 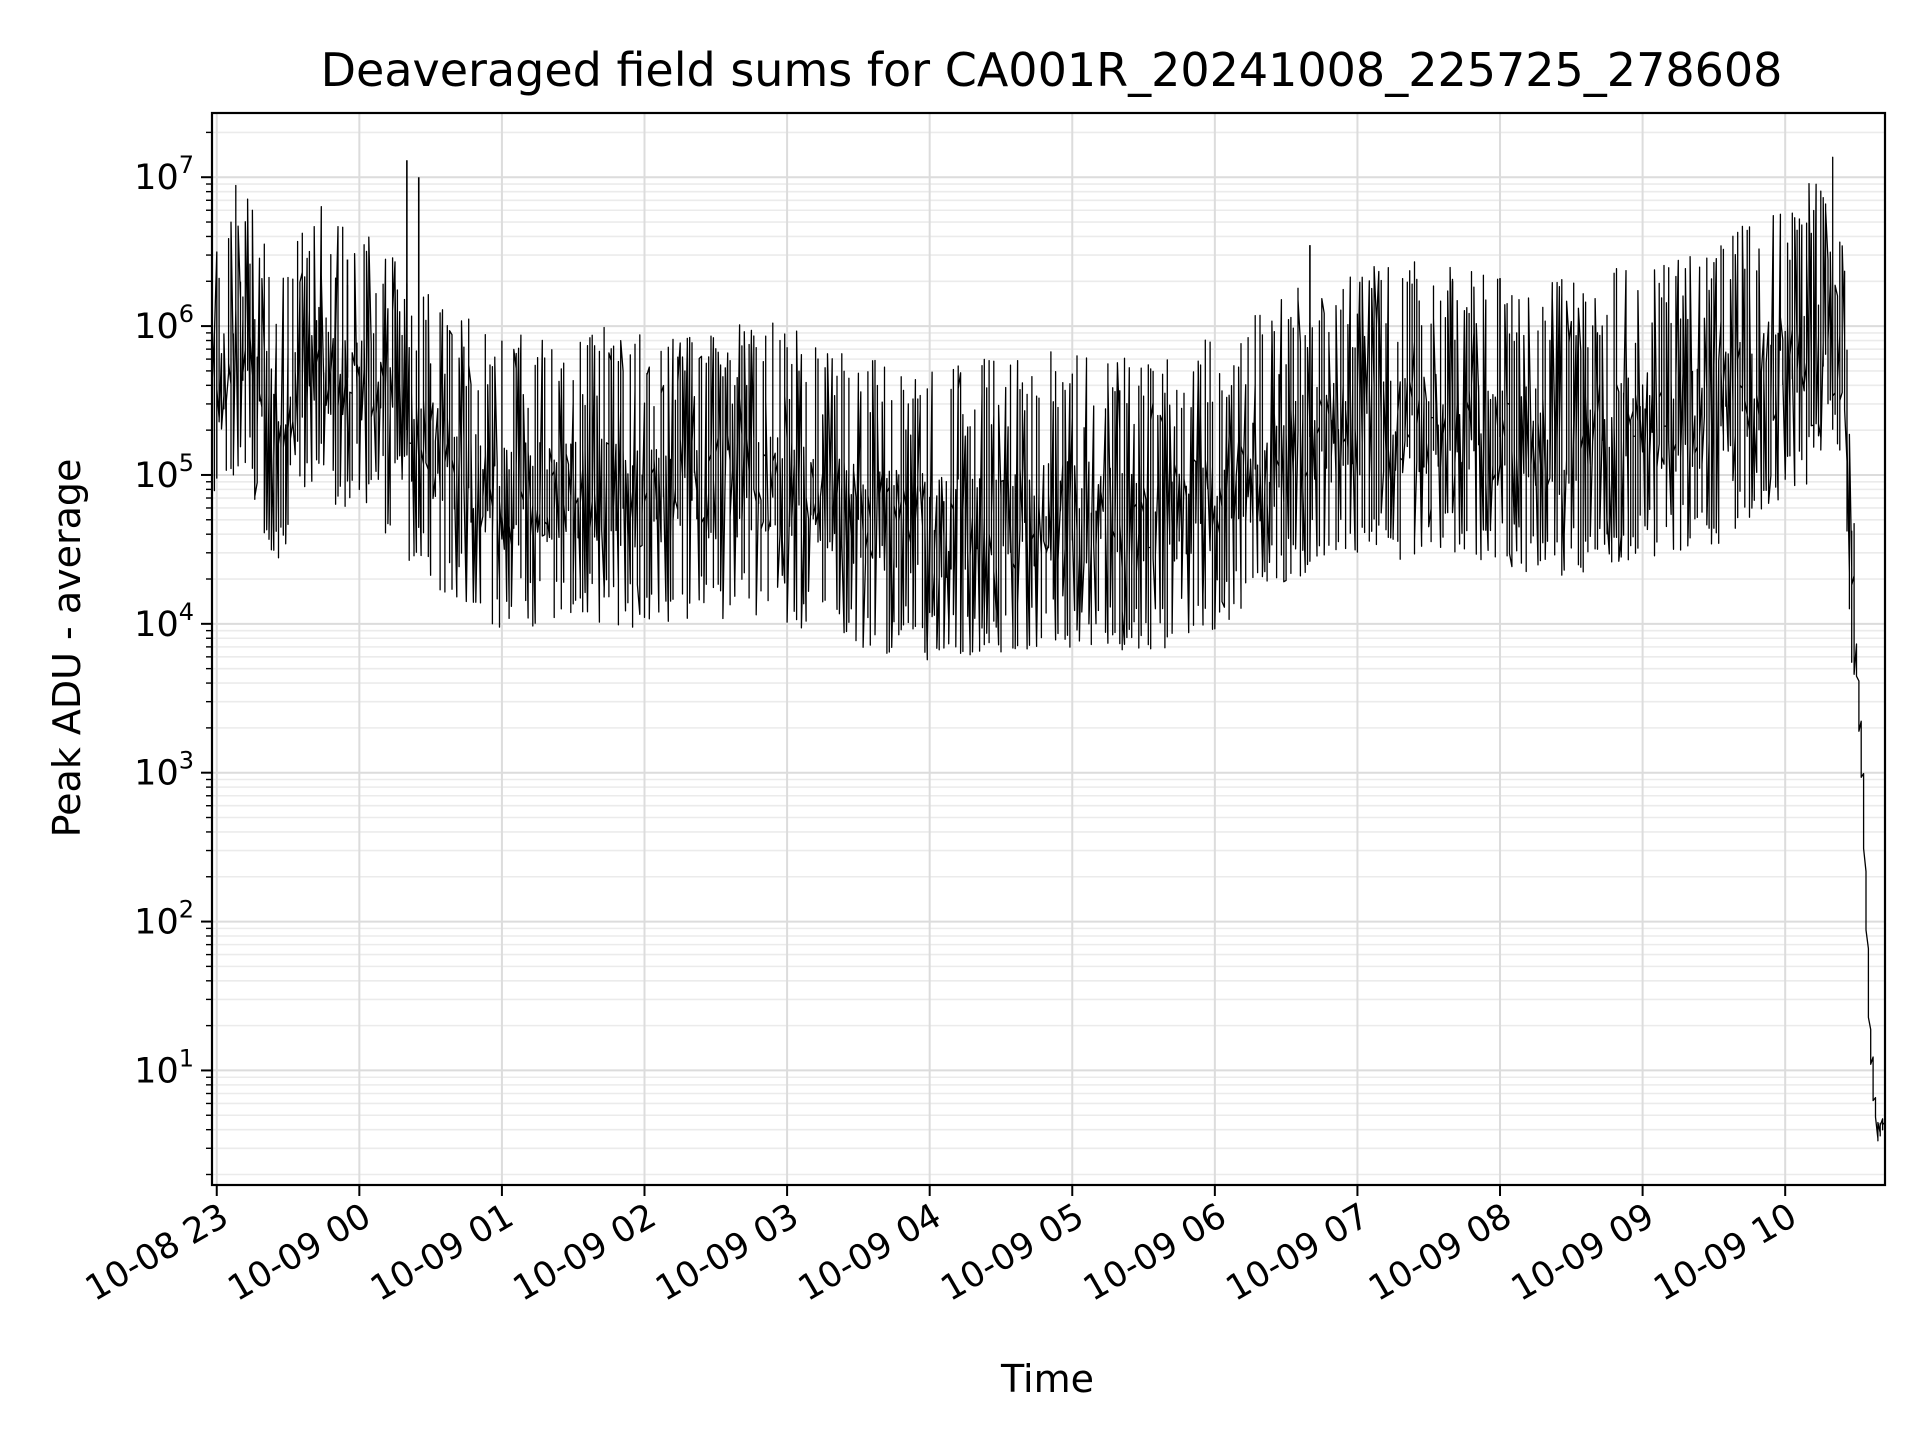 What do you see at coordinates (164, 174) in the screenshot?
I see `y-tick-label: 10⁷` at bounding box center [164, 174].